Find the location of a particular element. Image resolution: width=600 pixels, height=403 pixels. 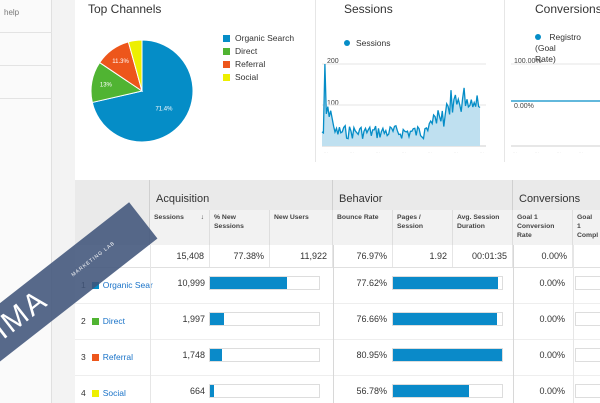

conversions-dot-icon is located at coordinates (538, 37).